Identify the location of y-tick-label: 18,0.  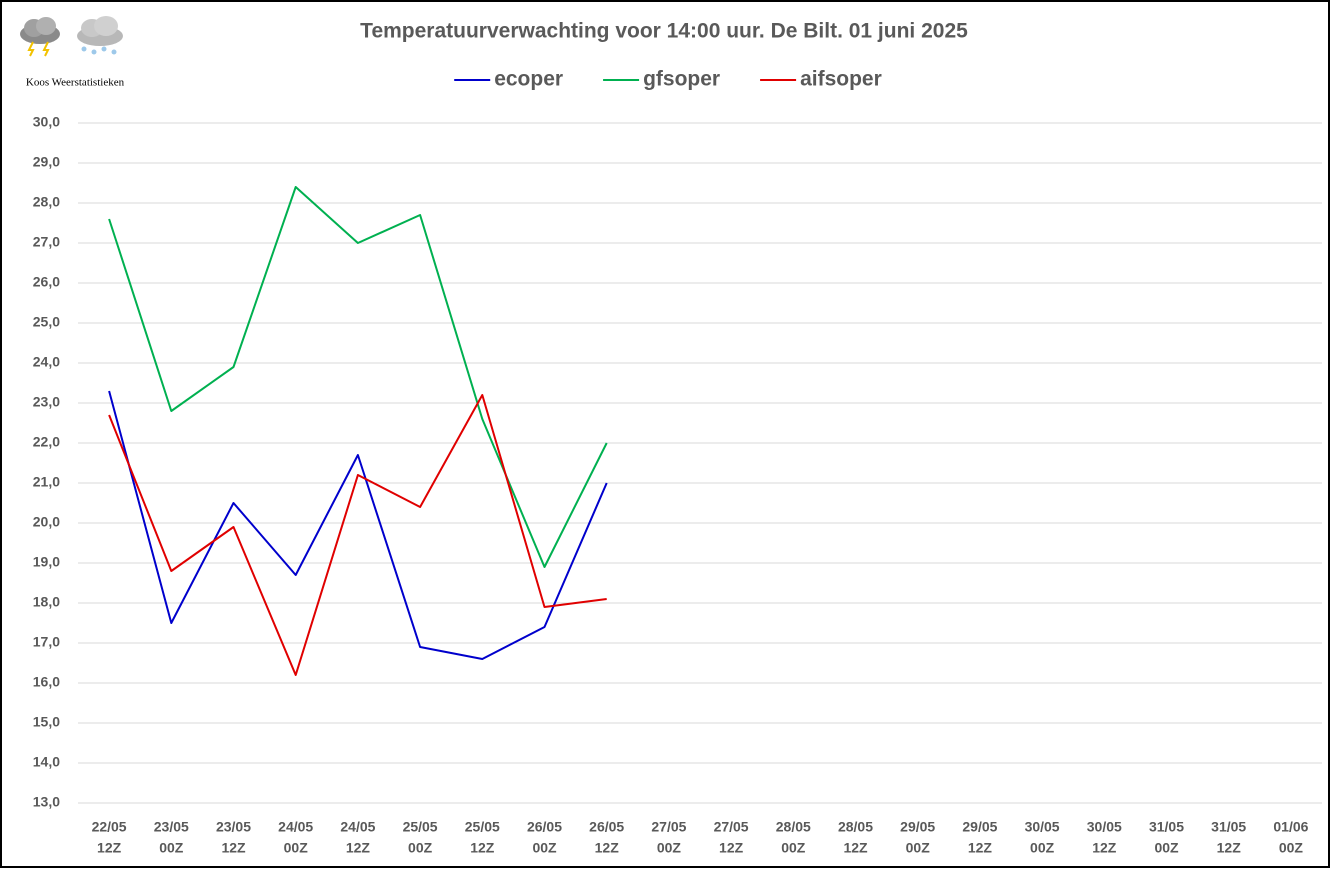
(46, 602).